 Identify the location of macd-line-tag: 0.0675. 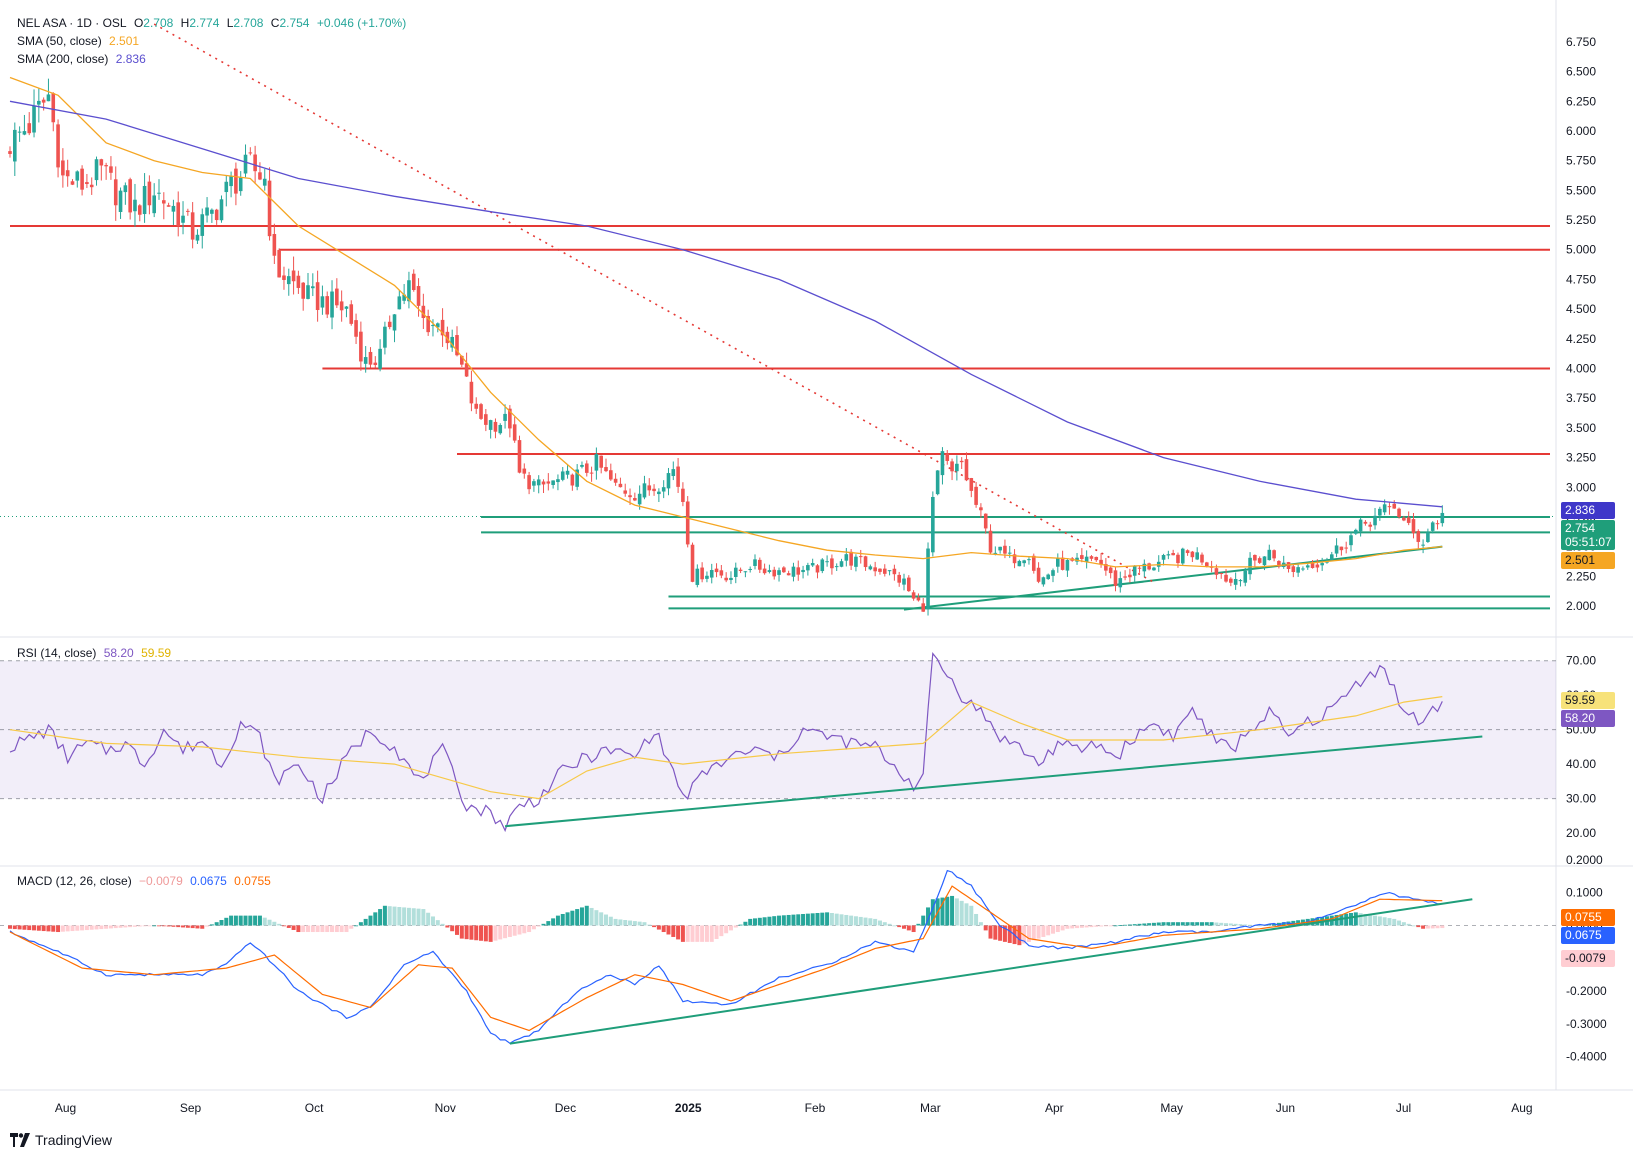
(1588, 935).